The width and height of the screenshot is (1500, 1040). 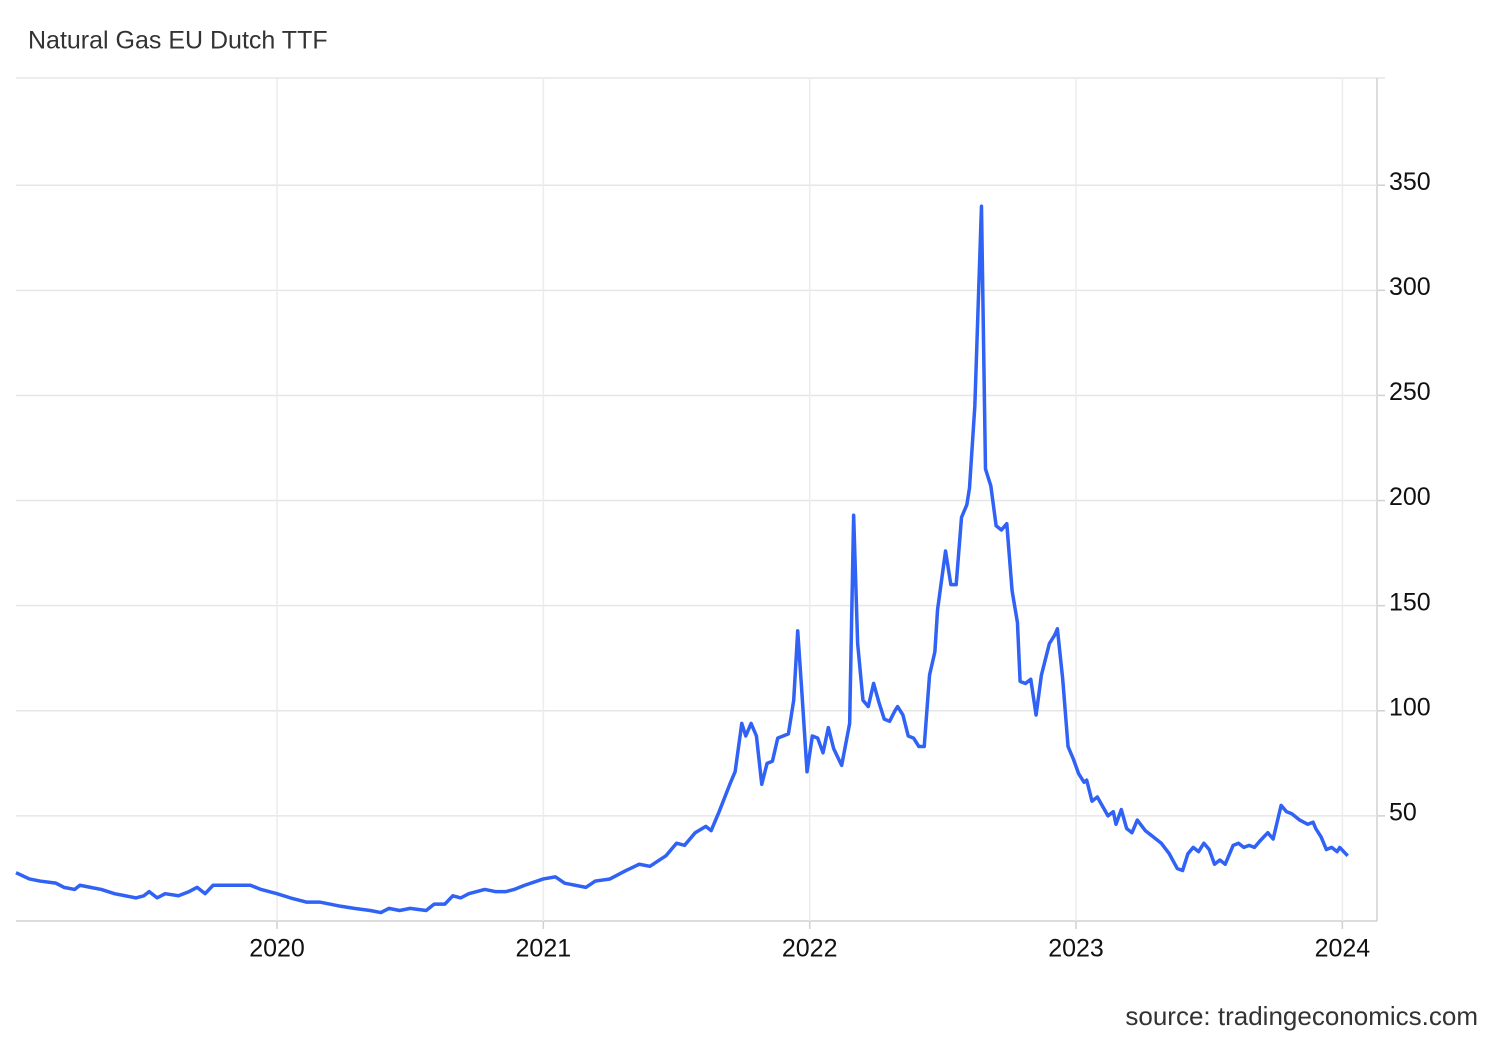 I want to click on y-tick-label: 100, so click(x=1410, y=707).